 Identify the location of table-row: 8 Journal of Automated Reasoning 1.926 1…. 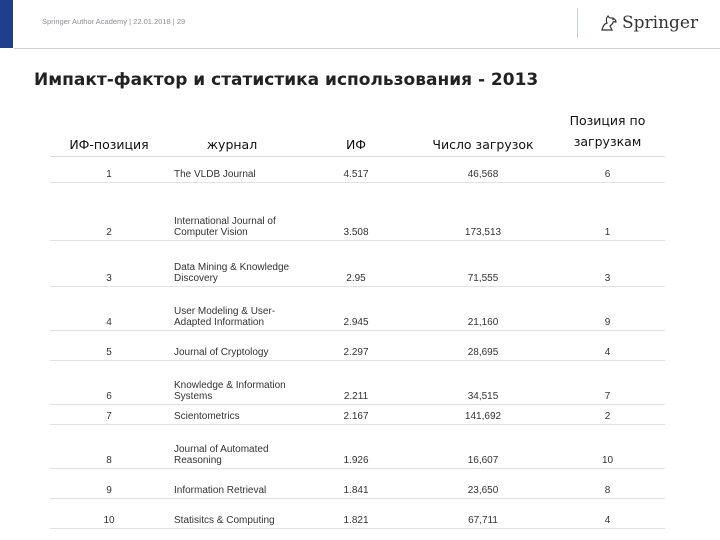
(357, 446).